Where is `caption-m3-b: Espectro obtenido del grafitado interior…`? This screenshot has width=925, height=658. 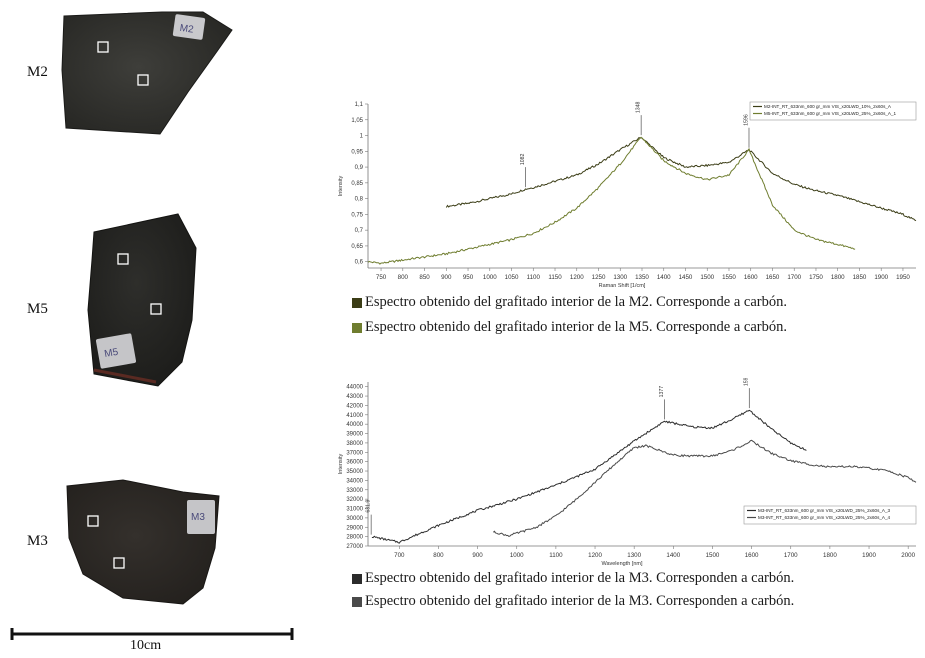
caption-m3-b: Espectro obtenido del grafitado interior… is located at coordinates (573, 601).